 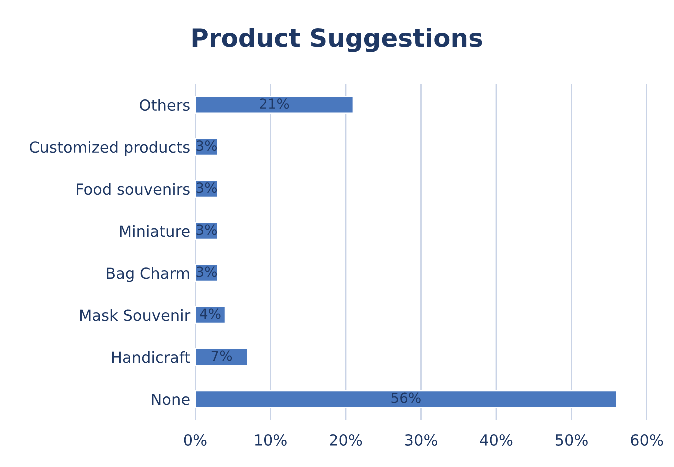 I want to click on x-tick-label: 50%, so click(x=572, y=440).